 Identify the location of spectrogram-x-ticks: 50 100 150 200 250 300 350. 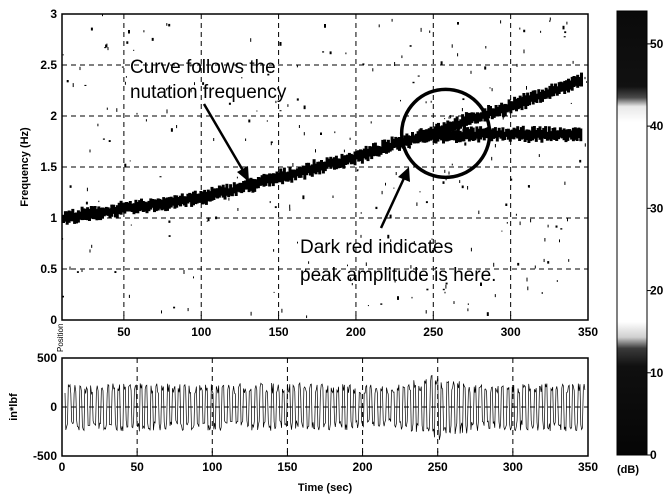
(357, 327).